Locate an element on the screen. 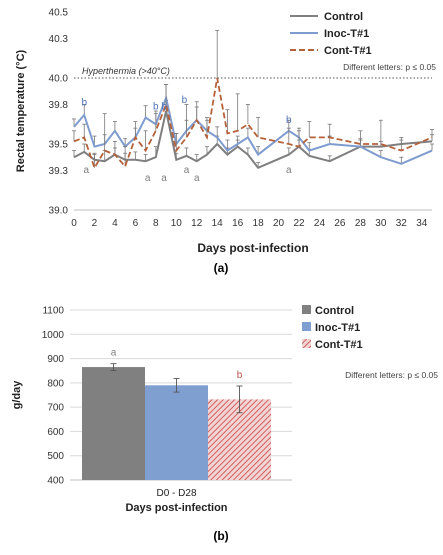  line-chart-x-axis-label: Days post-infection is located at coordinates (252, 248).